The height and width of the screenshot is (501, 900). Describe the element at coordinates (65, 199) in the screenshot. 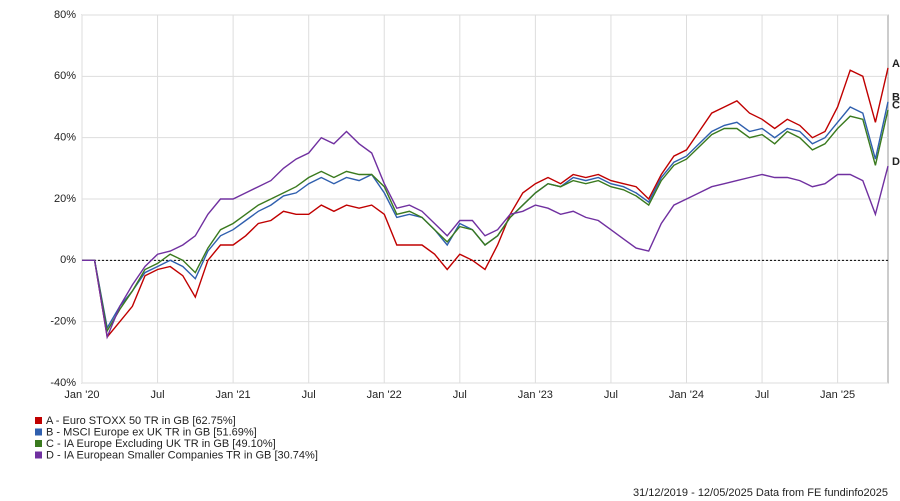

I see `y-tick-label: 20%` at that location.